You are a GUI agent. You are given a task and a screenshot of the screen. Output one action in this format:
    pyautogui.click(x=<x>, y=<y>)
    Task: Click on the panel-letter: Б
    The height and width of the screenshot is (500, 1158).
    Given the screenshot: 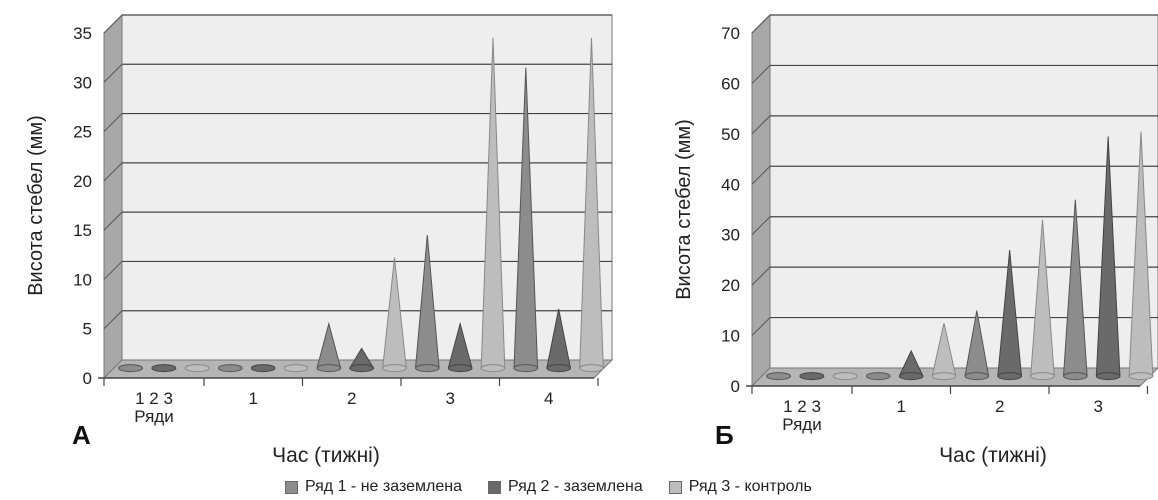 What is the action you would take?
    pyautogui.click(x=724, y=435)
    